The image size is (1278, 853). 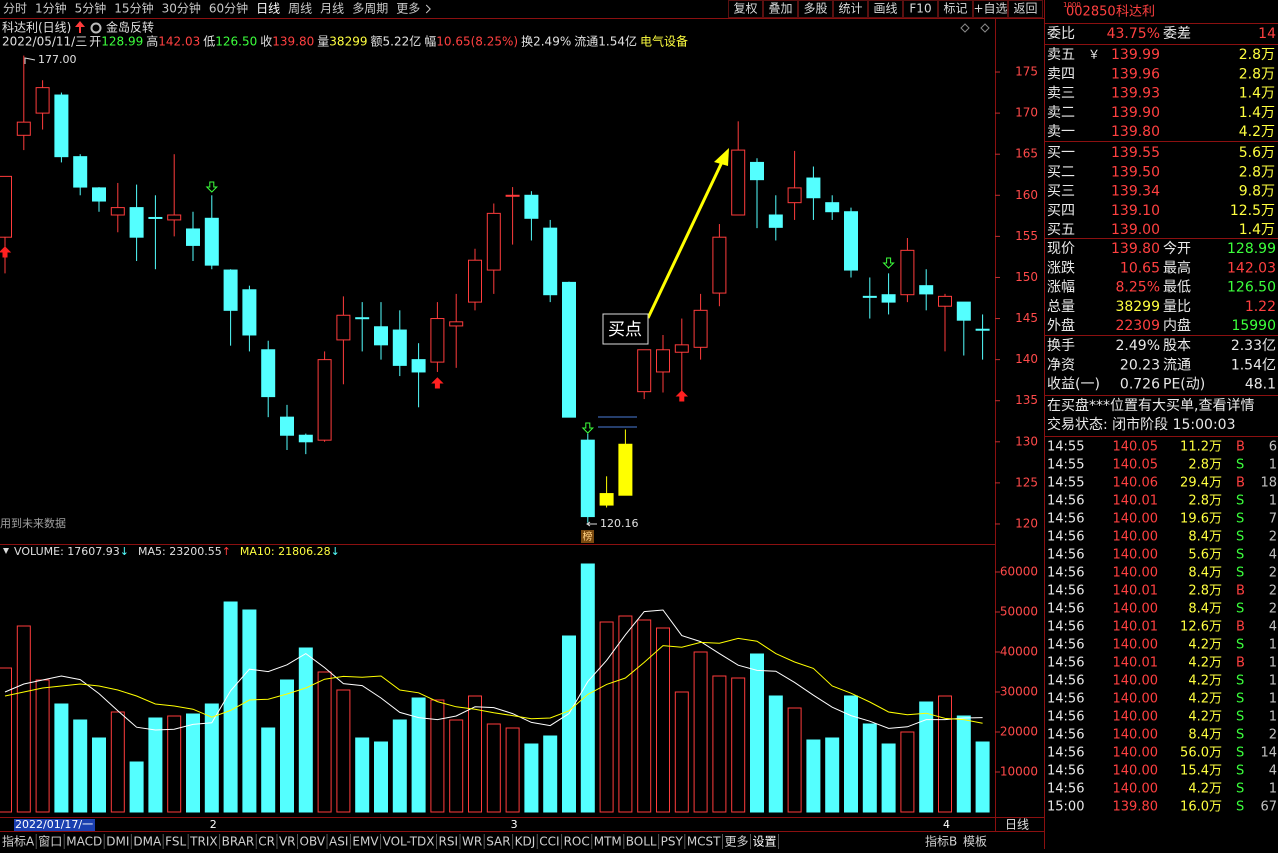 I want to click on trade-volume: 2.8万, so click(x=1205, y=465).